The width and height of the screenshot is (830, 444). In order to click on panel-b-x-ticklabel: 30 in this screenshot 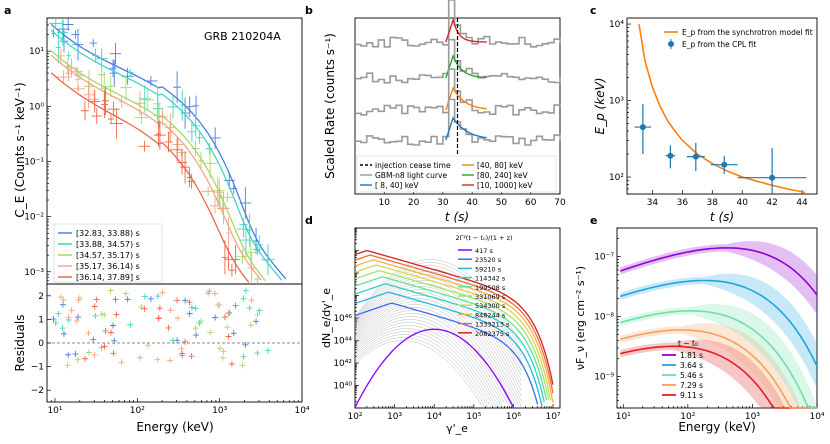, I will do `click(443, 203)`.